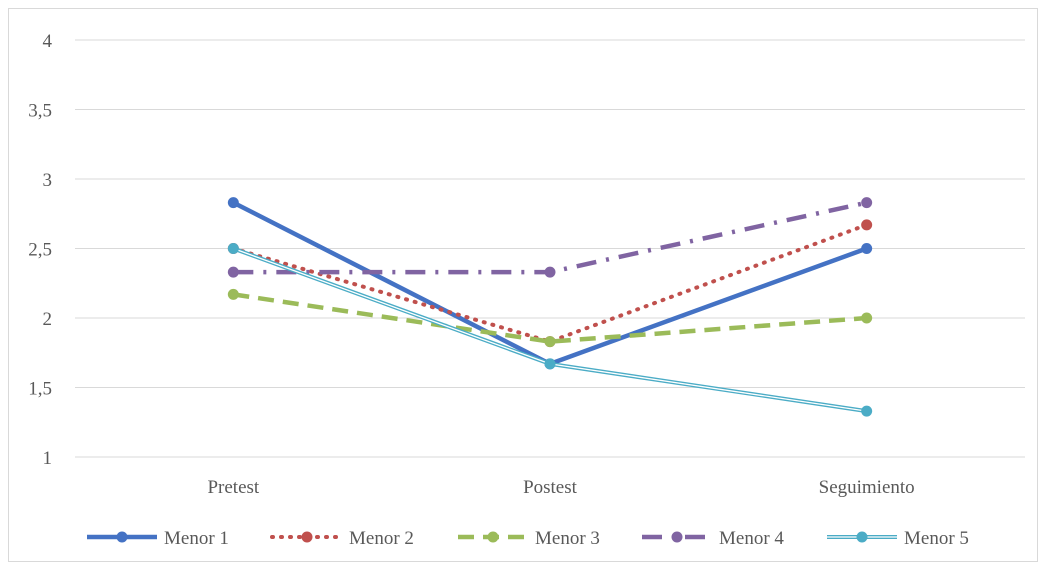  Describe the element at coordinates (567, 538) in the screenshot. I see `legend-label-3: Menor 3` at that location.